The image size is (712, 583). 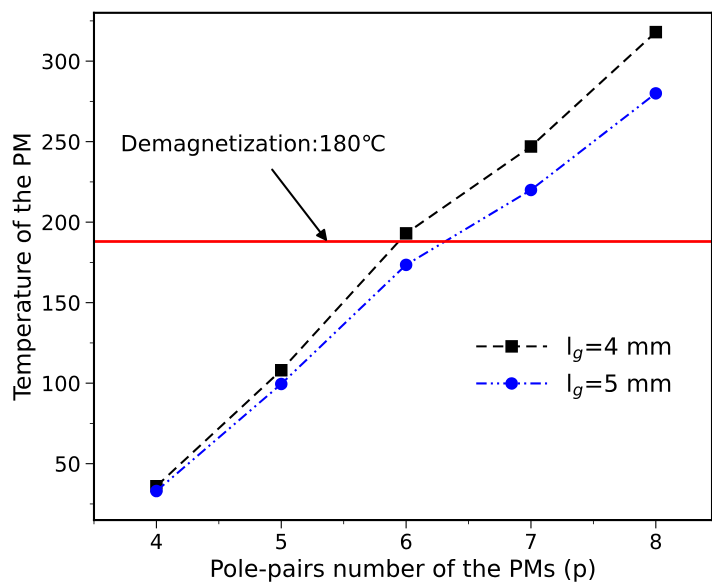 What do you see at coordinates (281, 542) in the screenshot?
I see `x-tick-label: 5` at bounding box center [281, 542].